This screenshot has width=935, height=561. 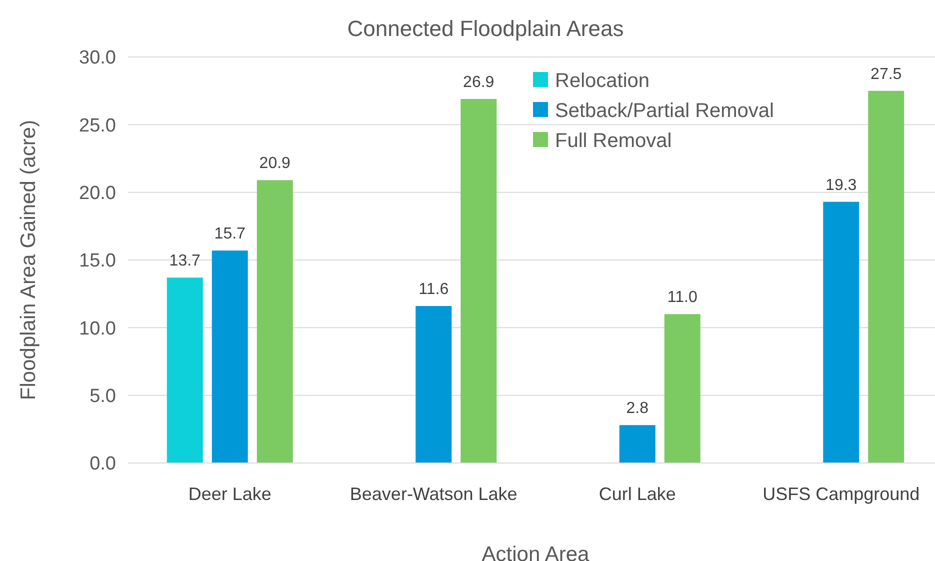 I want to click on data-label: 11.6, so click(x=433, y=289).